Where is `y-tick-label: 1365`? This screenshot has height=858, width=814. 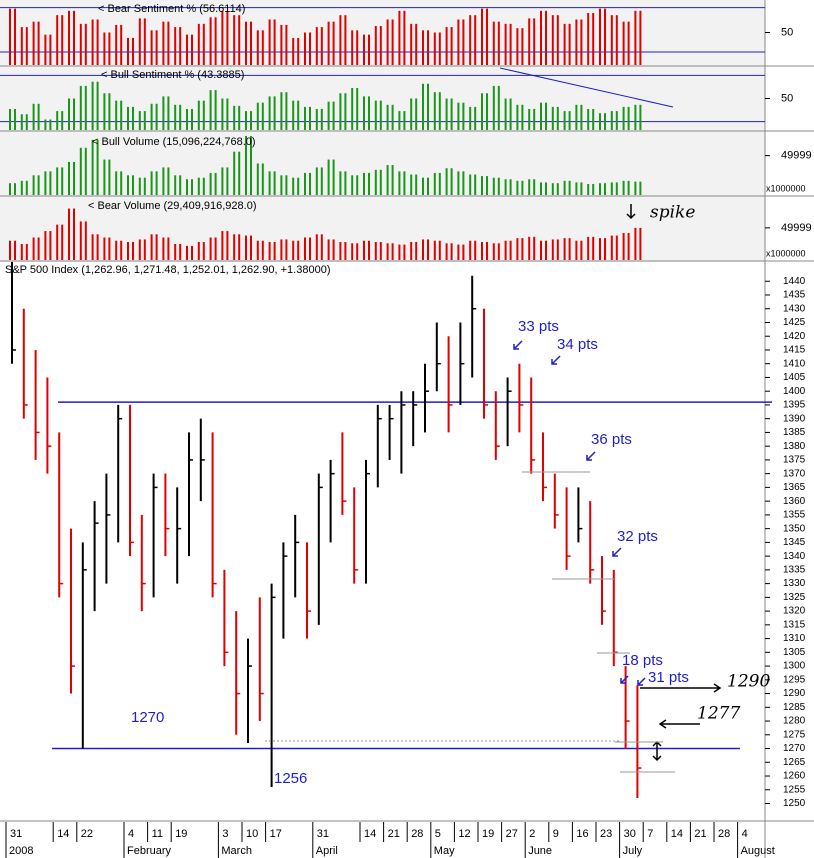 y-tick-label: 1365 is located at coordinates (794, 487).